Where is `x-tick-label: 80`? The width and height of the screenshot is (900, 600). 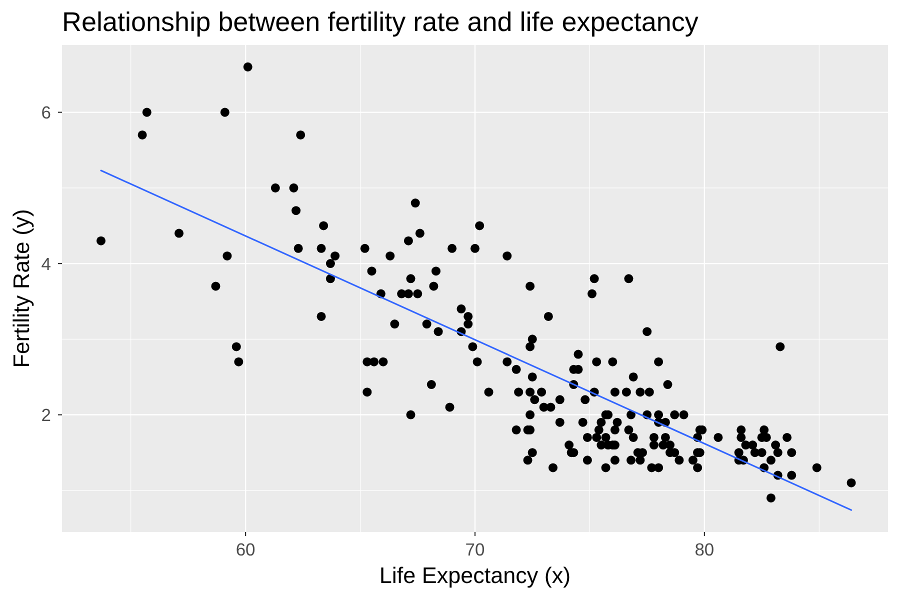
x-tick-label: 80 is located at coordinates (704, 549).